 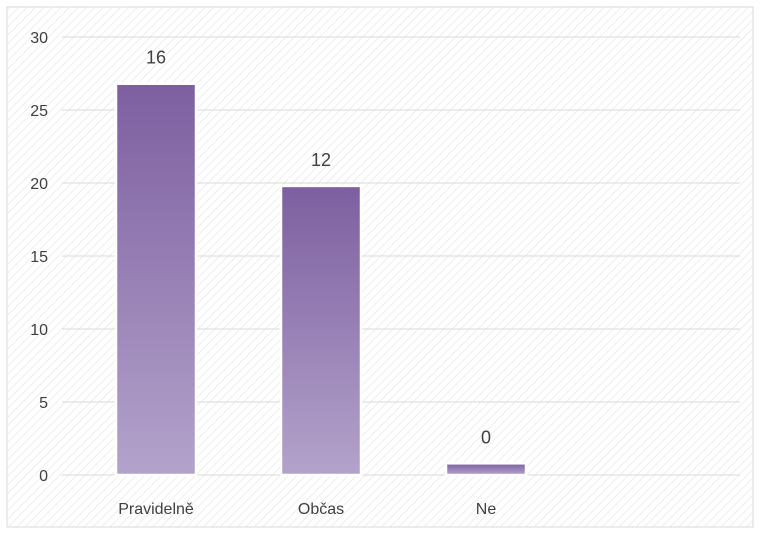 What do you see at coordinates (39, 330) in the screenshot?
I see `y-tick-label: 10` at bounding box center [39, 330].